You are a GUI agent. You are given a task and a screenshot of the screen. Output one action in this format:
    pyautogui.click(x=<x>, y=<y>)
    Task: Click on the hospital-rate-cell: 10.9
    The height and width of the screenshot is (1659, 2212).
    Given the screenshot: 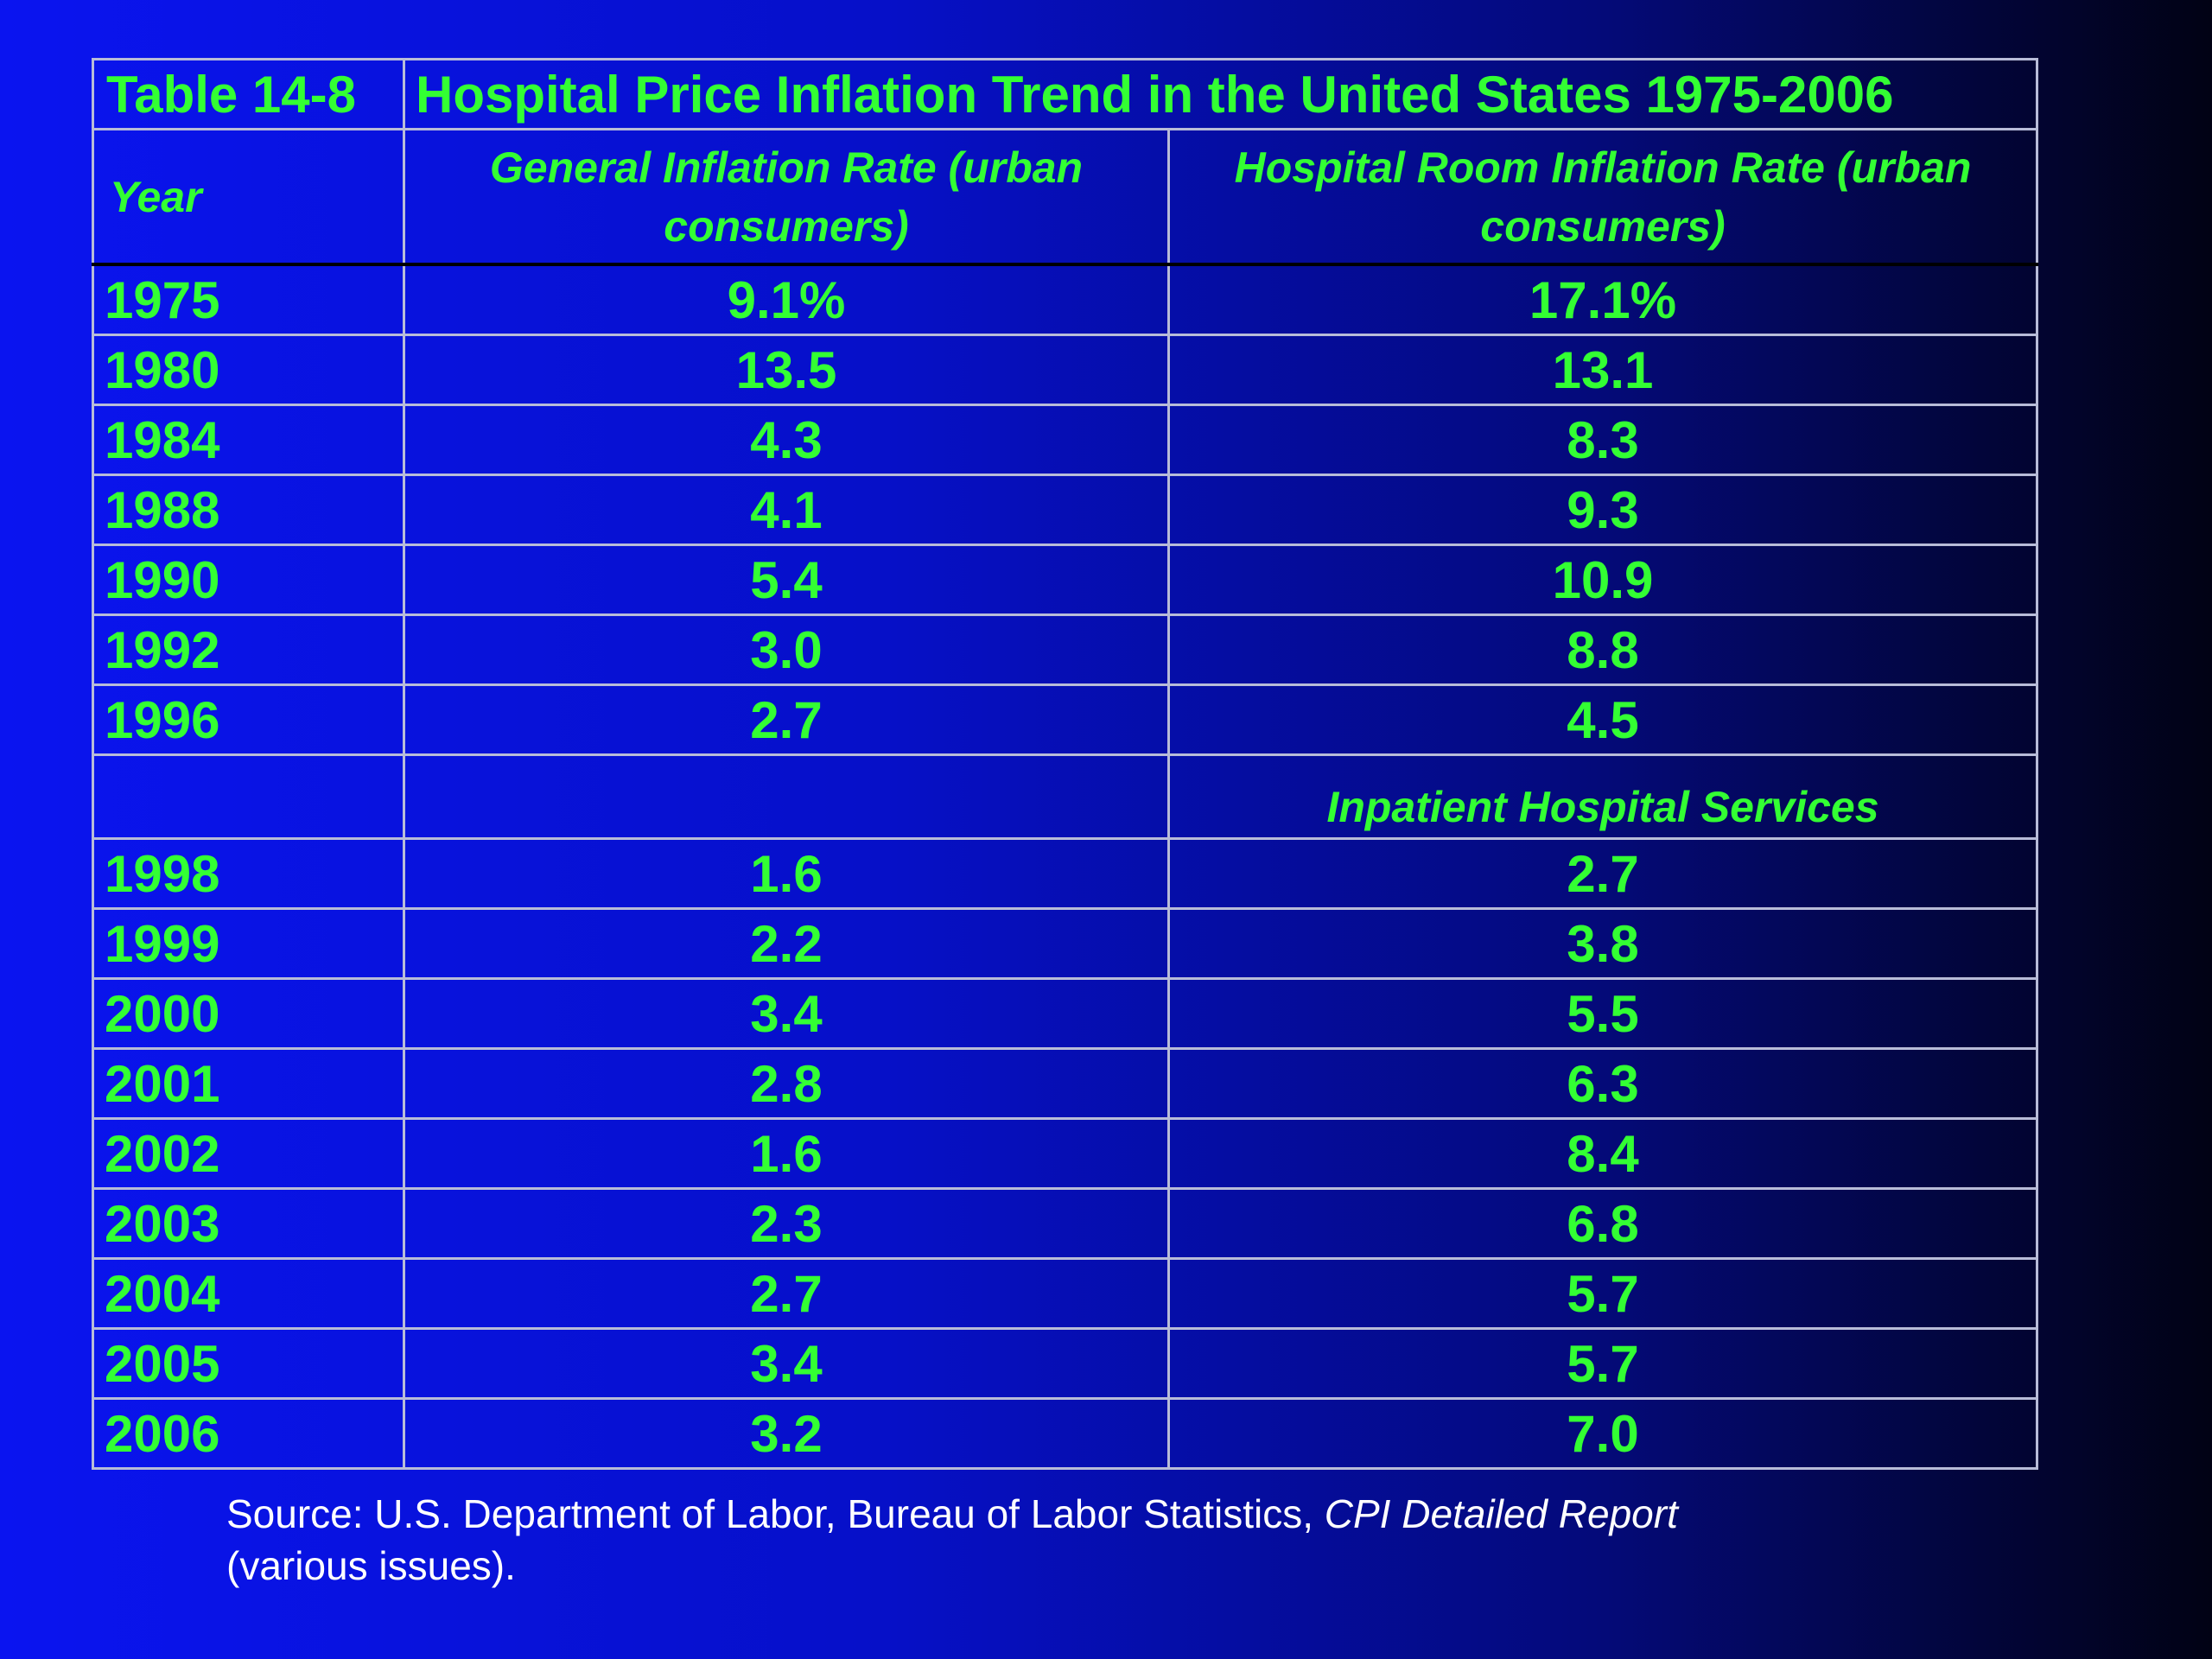 What is the action you would take?
    pyautogui.click(x=1602, y=579)
    